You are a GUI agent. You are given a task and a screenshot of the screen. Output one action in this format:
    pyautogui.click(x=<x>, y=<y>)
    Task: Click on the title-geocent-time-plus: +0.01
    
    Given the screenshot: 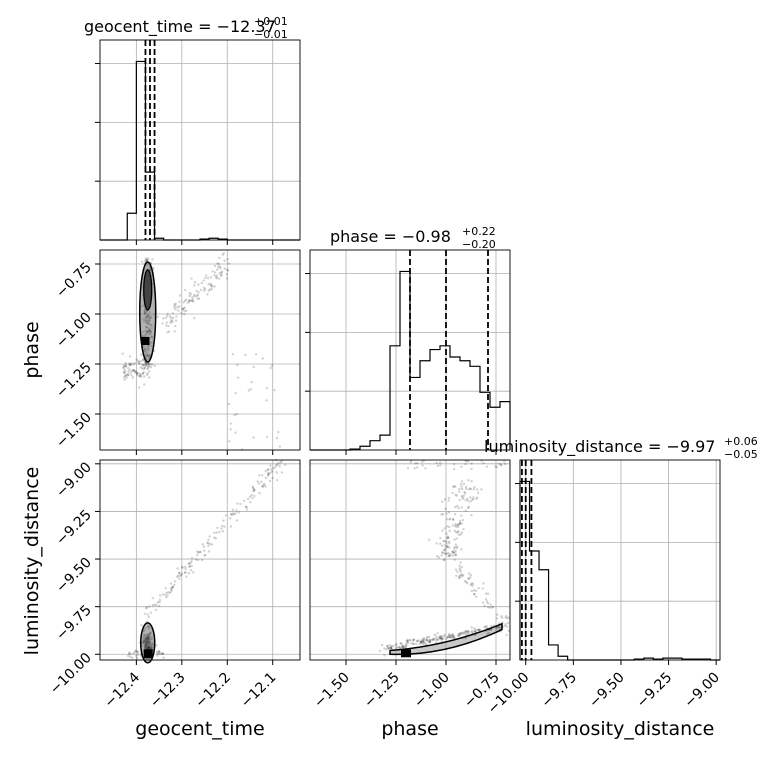 What is the action you would take?
    pyautogui.click(x=271, y=21)
    